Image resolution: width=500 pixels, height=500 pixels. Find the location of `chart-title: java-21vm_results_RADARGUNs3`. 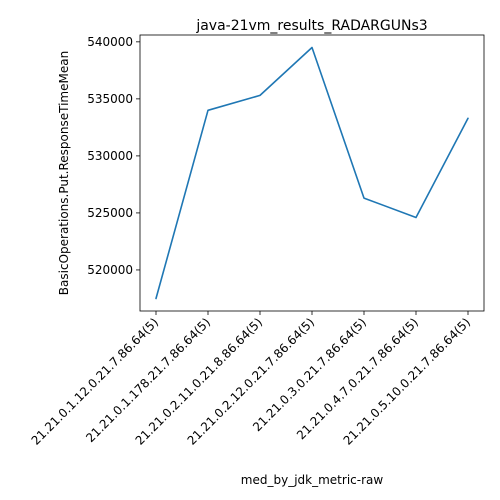

chart-title: java-21vm_results_RADARGUNs3 is located at coordinates (311, 26).